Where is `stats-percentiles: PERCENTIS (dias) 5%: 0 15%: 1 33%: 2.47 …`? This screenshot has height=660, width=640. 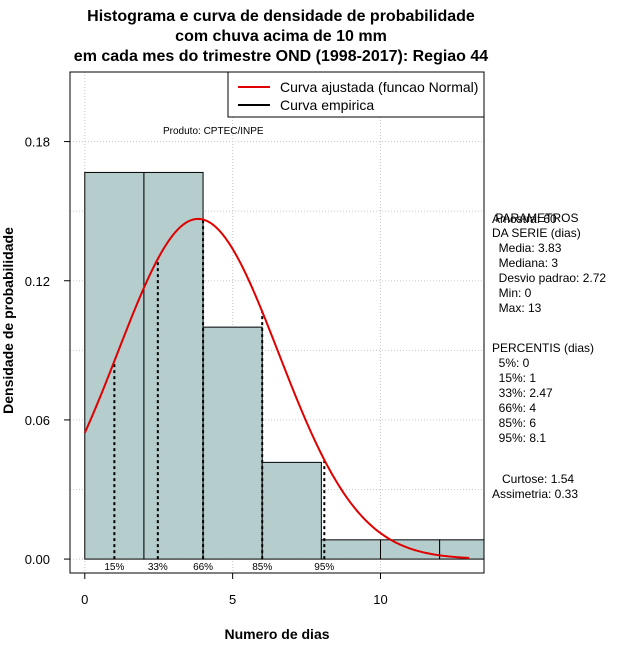 stats-percentiles: PERCENTIS (dias) 5%: 0 15%: 1 33%: 2.47 … is located at coordinates (543, 393).